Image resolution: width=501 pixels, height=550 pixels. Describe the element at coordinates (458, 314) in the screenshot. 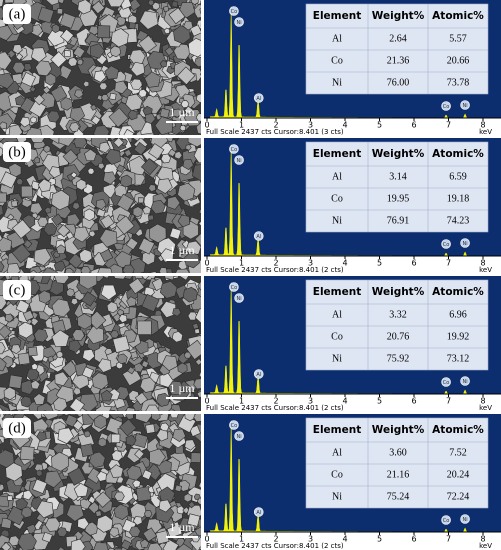

I see `table-cell: 6.96` at that location.